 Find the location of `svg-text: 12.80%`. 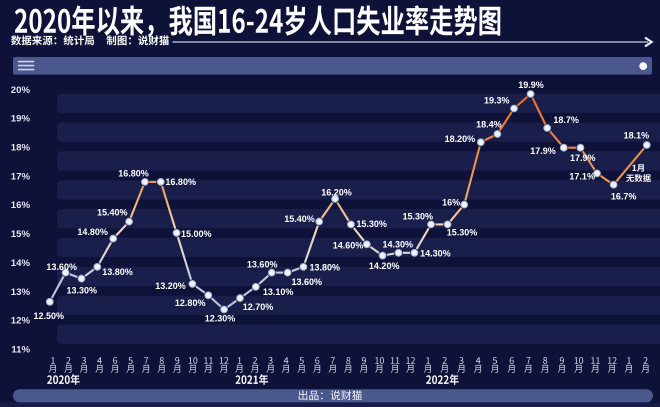

svg-text: 12.80% is located at coordinates (190, 303).